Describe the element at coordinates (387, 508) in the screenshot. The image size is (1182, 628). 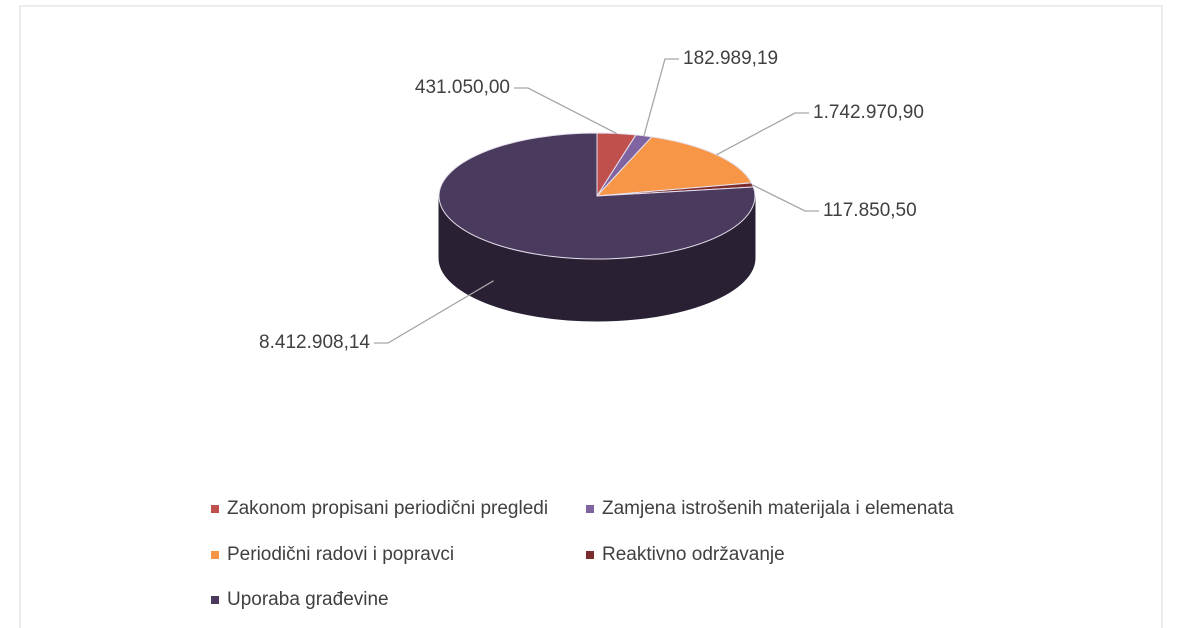
I see `legend-label: Zakonom propisani periodični pregledi` at that location.